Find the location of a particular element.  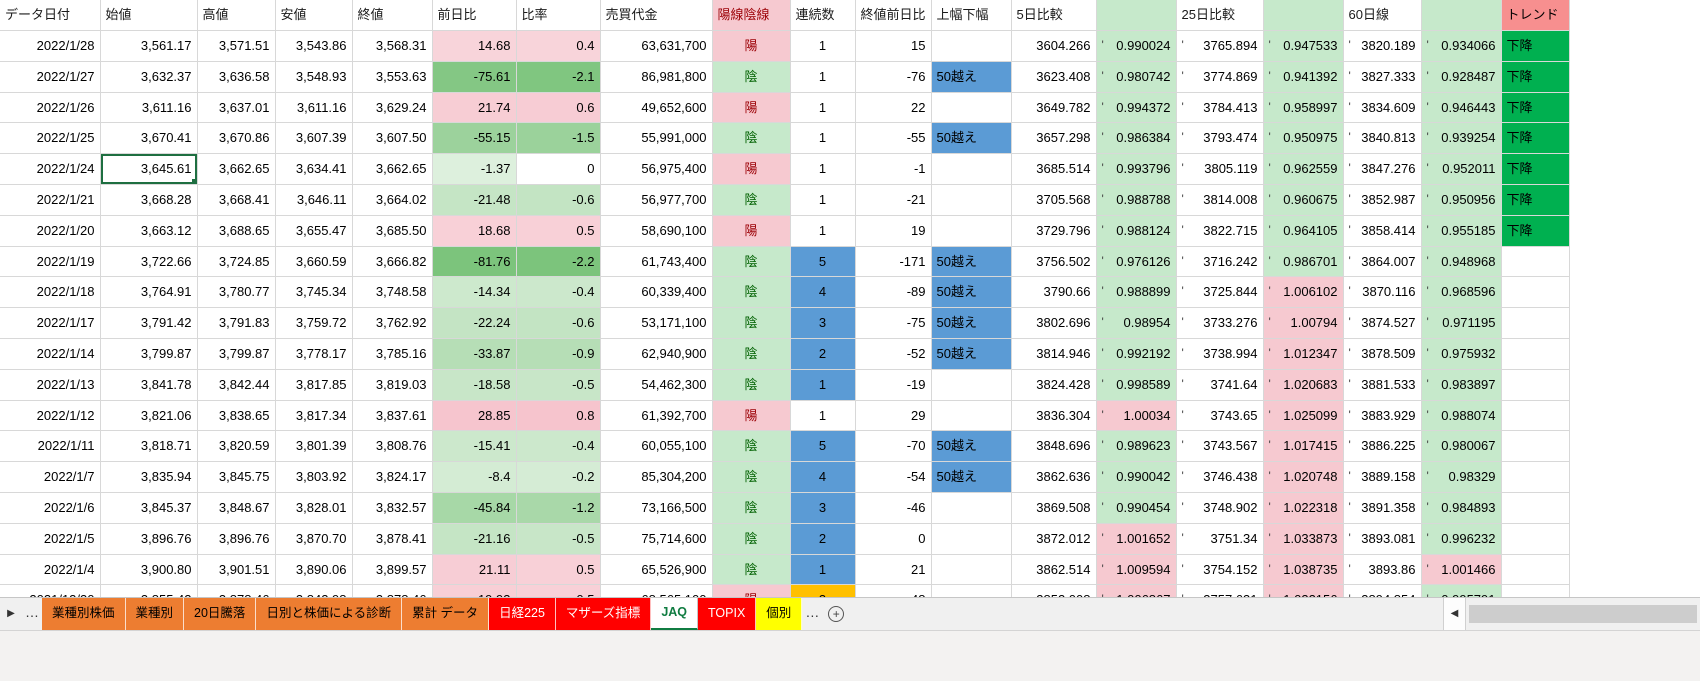

cell-ratio: 0.4 is located at coordinates (558, 46).